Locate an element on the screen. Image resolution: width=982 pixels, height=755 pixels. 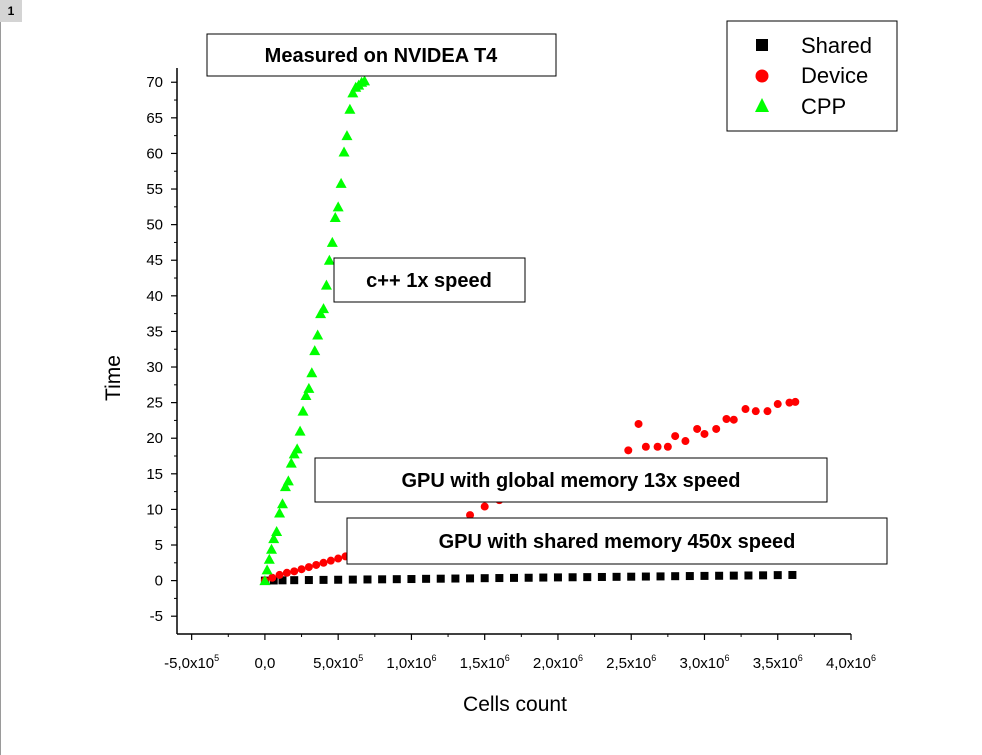
x-tick-label: 2,5x10⁶ is located at coordinates (631, 662).